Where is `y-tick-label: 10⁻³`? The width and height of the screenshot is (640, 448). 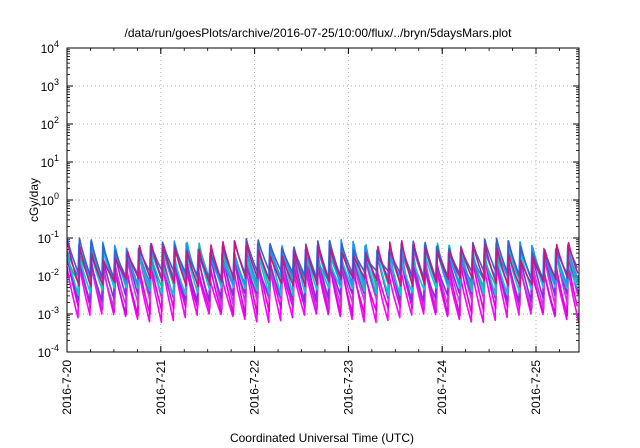
y-tick-label: 10⁻³ is located at coordinates (48, 313).